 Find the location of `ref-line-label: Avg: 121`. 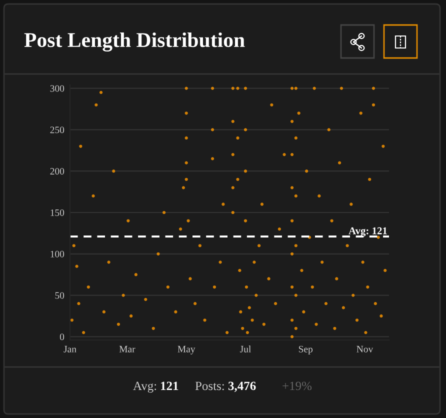

ref-line-label: Avg: 121 is located at coordinates (367, 232).